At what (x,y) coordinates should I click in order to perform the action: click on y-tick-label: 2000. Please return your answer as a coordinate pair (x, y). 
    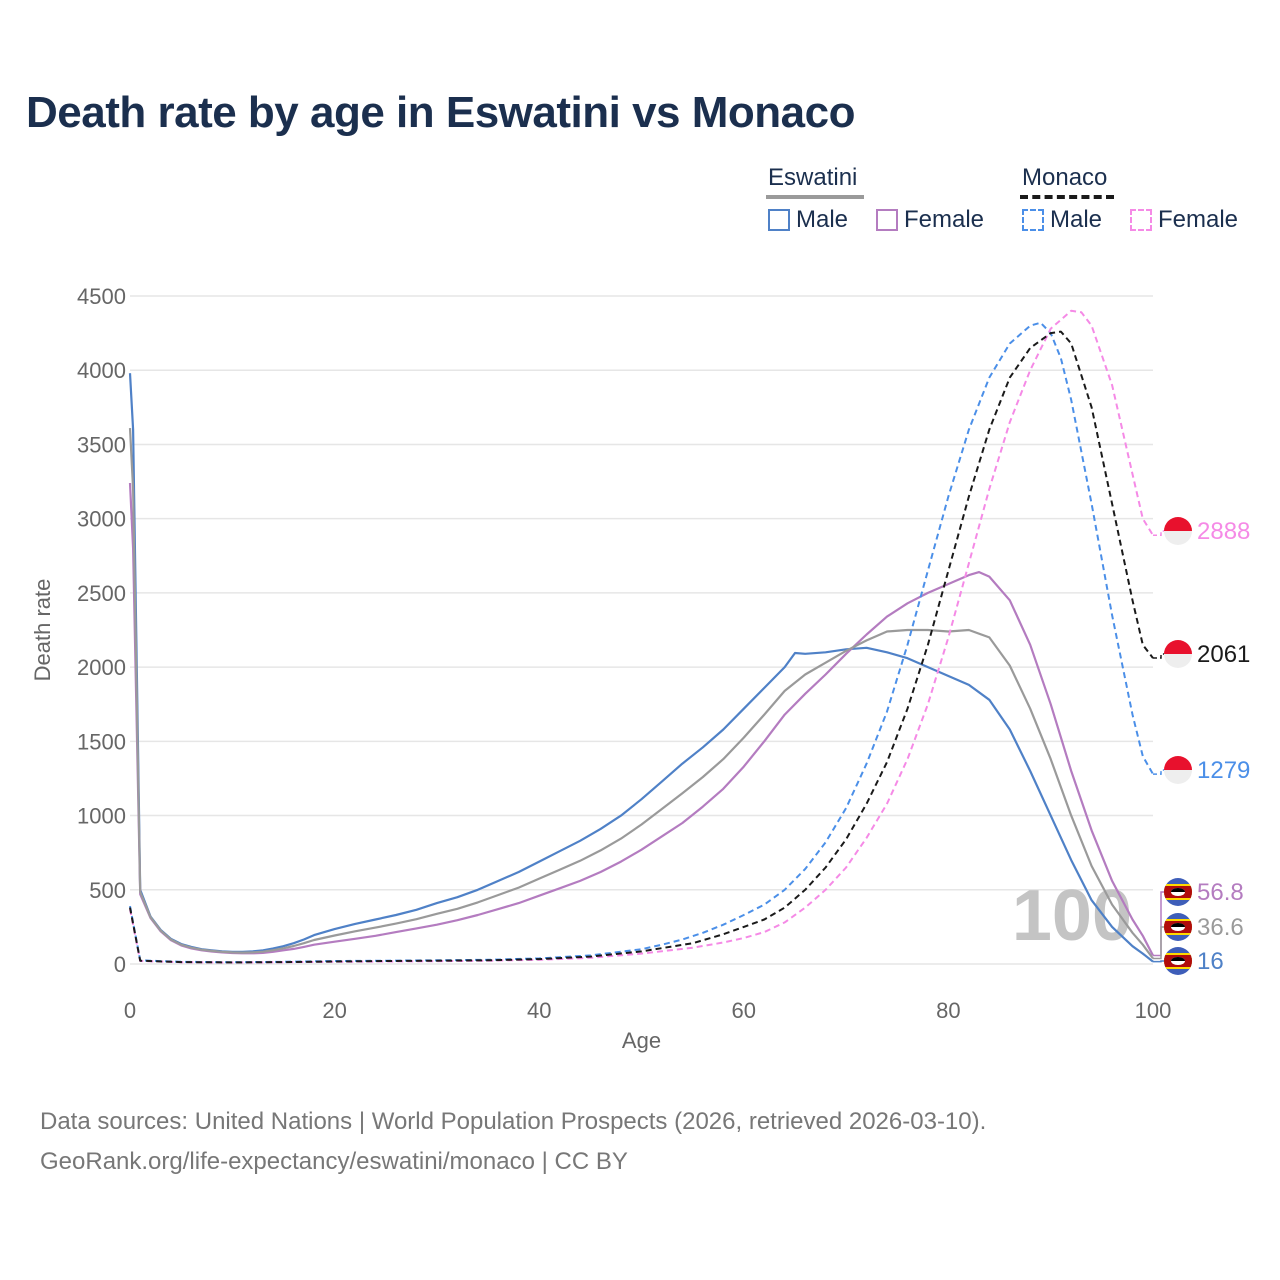
    Looking at the image, I should click on (101, 667).